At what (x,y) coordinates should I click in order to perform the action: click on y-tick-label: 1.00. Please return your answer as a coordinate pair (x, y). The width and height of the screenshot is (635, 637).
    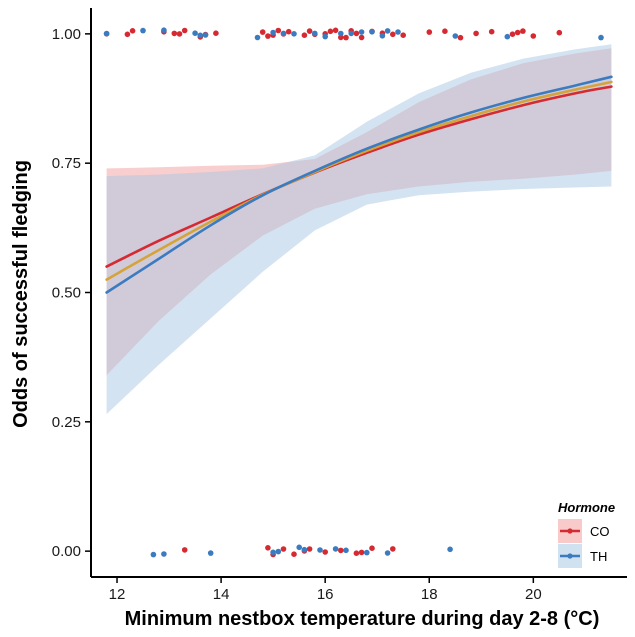
    Looking at the image, I should click on (66, 34).